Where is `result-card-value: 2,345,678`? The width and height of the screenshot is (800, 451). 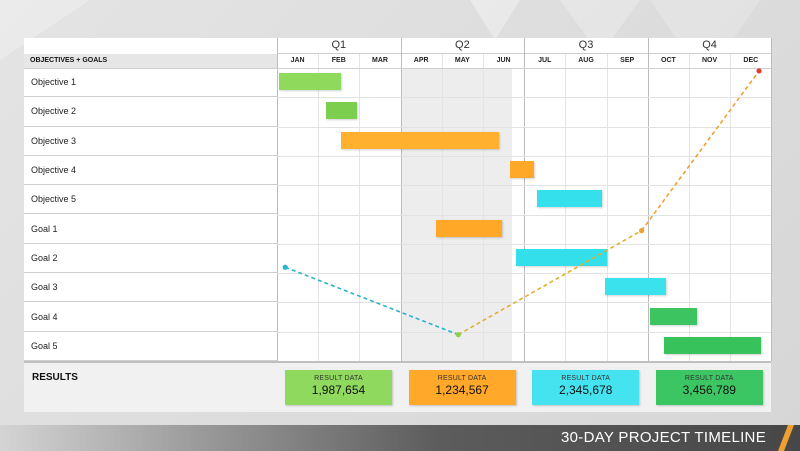 result-card-value: 2,345,678 is located at coordinates (585, 390).